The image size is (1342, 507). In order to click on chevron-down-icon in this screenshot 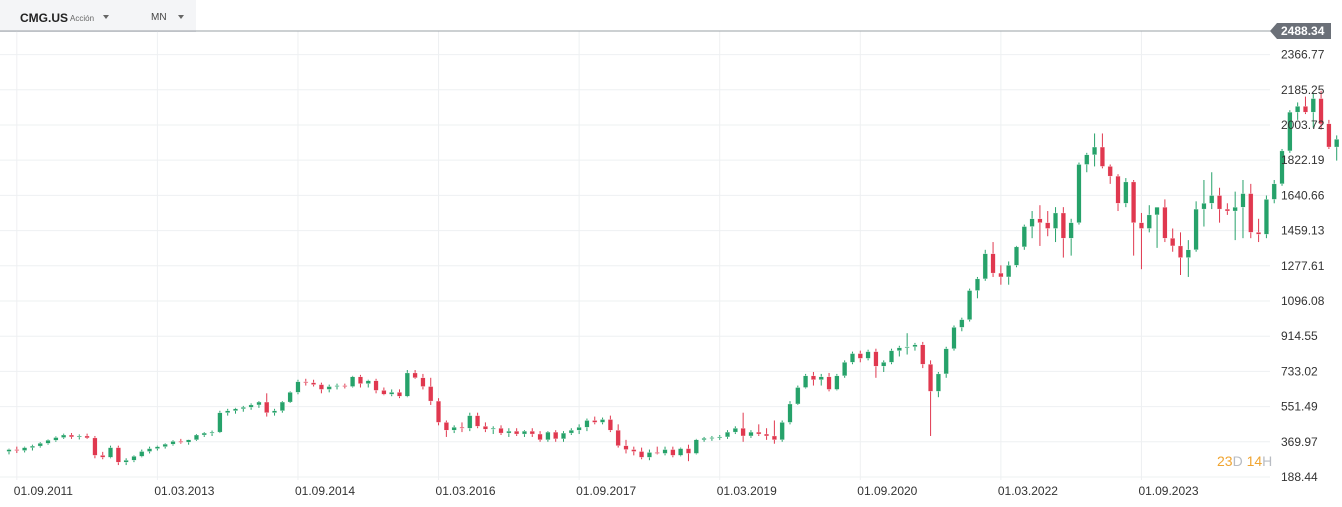, I will do `click(106, 17)`.